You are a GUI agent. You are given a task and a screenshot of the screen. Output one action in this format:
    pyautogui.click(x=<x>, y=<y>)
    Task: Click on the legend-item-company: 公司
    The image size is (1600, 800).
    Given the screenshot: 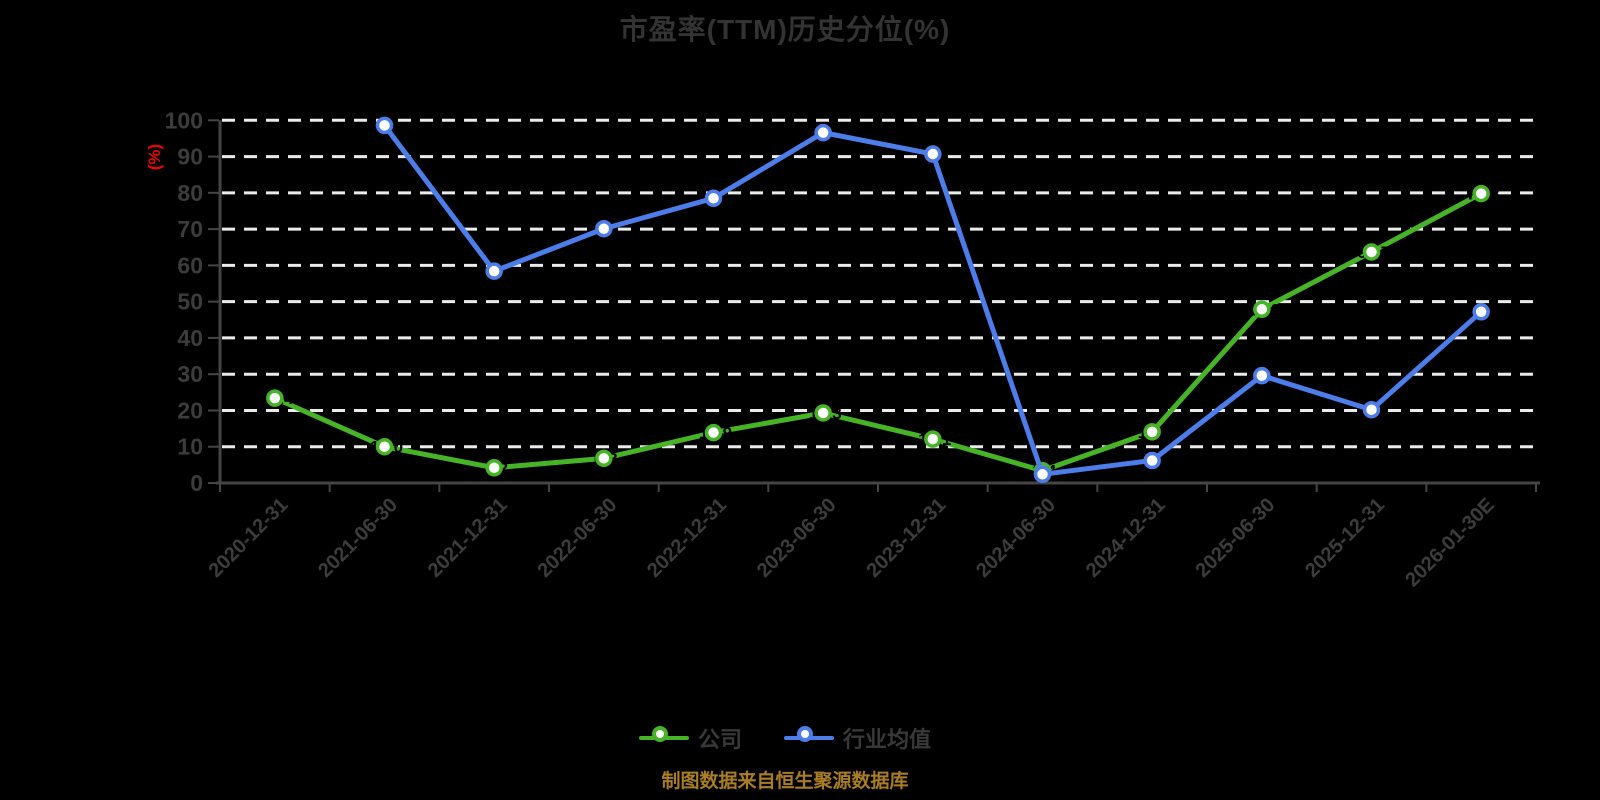 What is the action you would take?
    pyautogui.click(x=690, y=738)
    